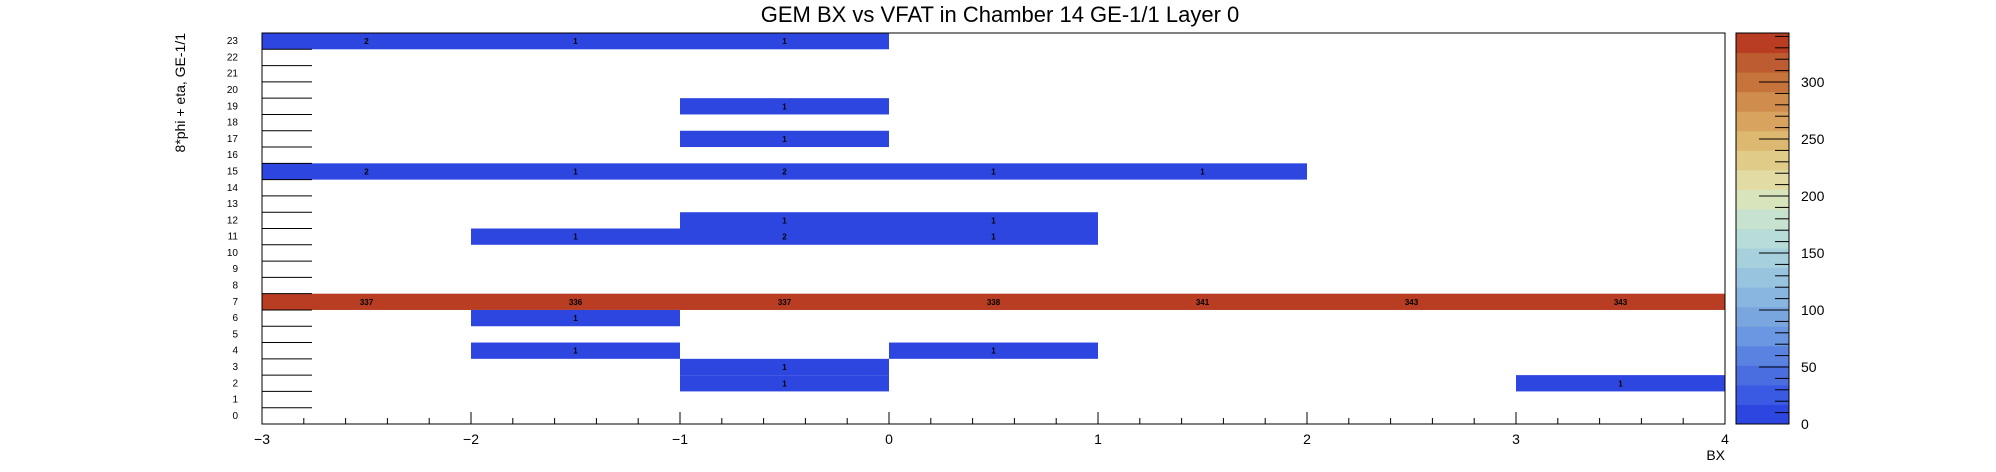  I want to click on palette-tick-label: 250, so click(1813, 139).